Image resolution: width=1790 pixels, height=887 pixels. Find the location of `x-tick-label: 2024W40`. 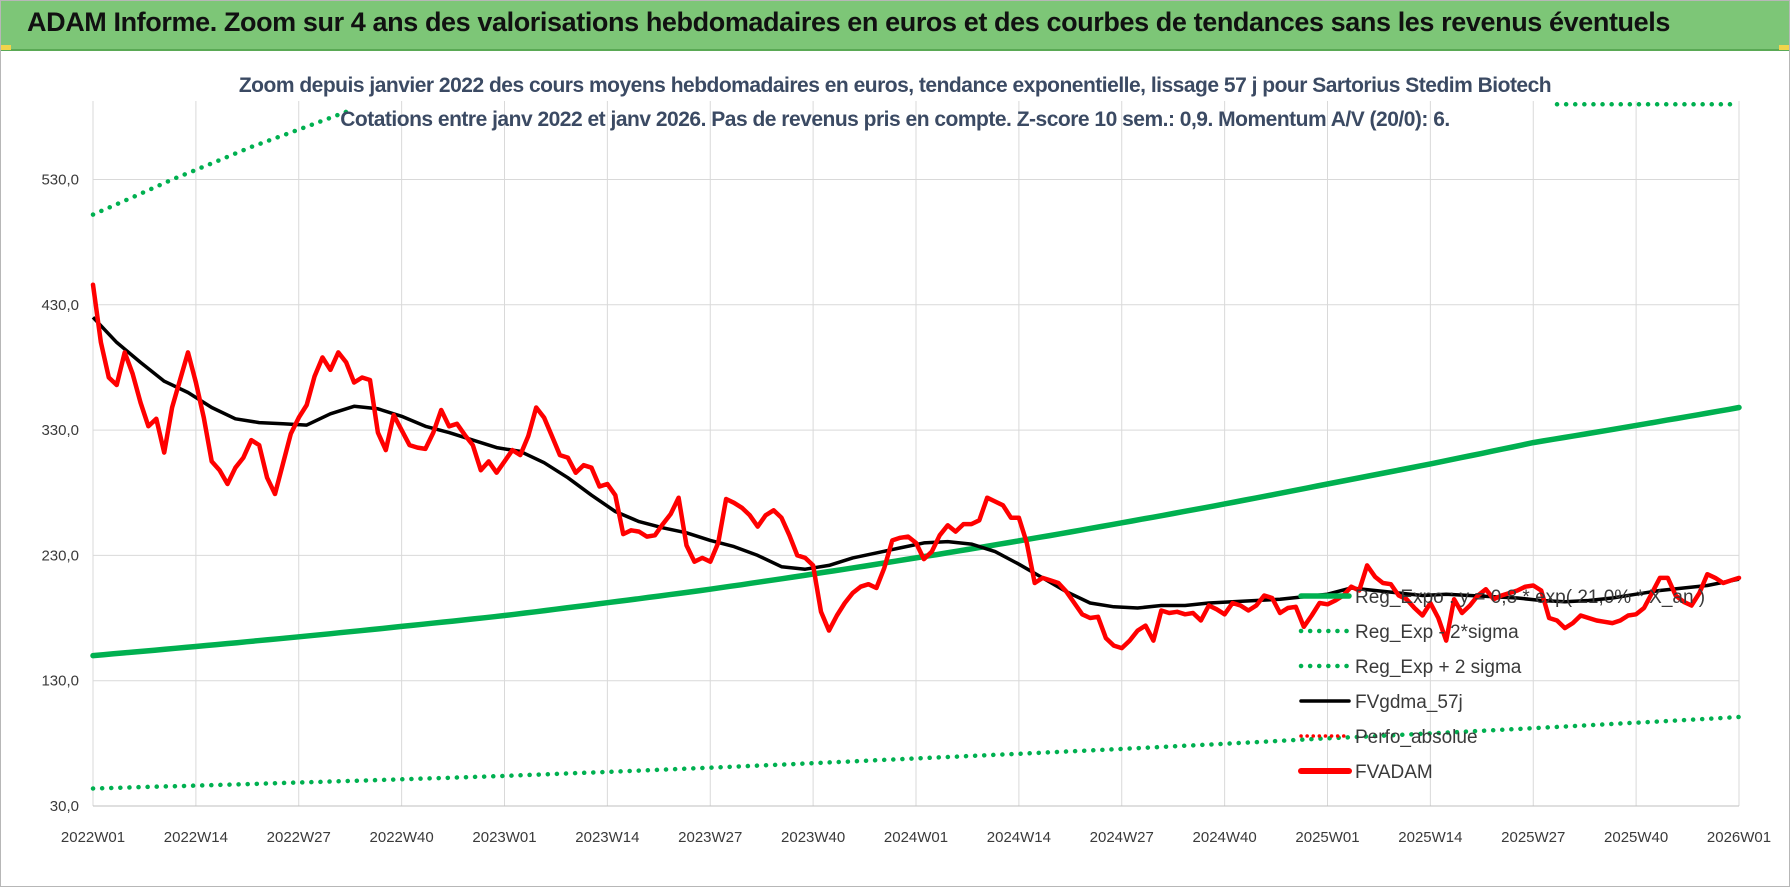

x-tick-label: 2024W40 is located at coordinates (1225, 837).